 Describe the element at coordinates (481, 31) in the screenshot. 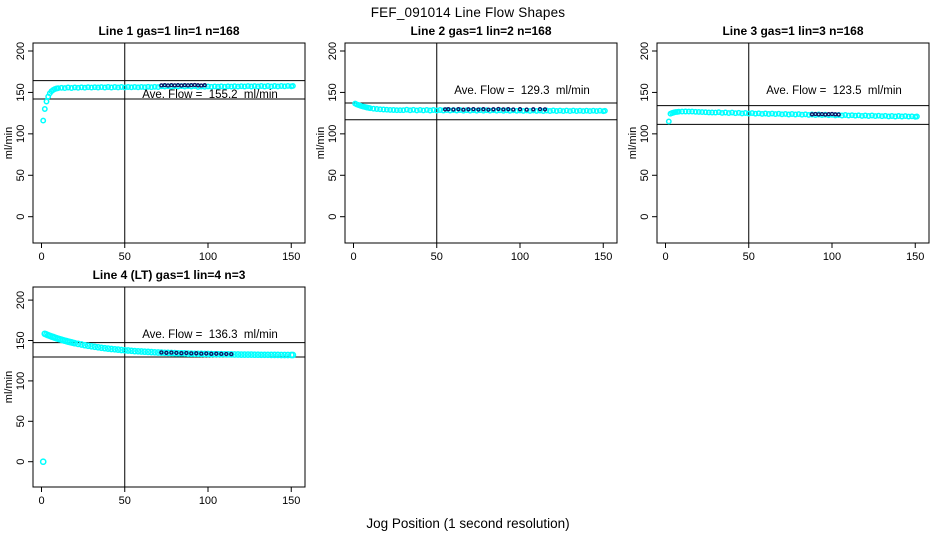

I see `panel-2-title: Line 2 gas=1 lin=2 n=168` at that location.